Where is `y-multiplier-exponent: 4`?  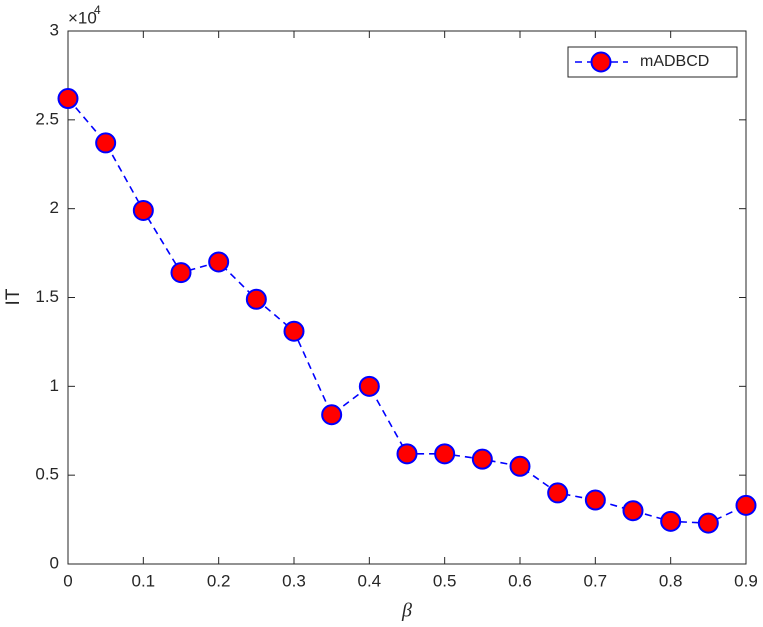 y-multiplier-exponent: 4 is located at coordinates (97, 10).